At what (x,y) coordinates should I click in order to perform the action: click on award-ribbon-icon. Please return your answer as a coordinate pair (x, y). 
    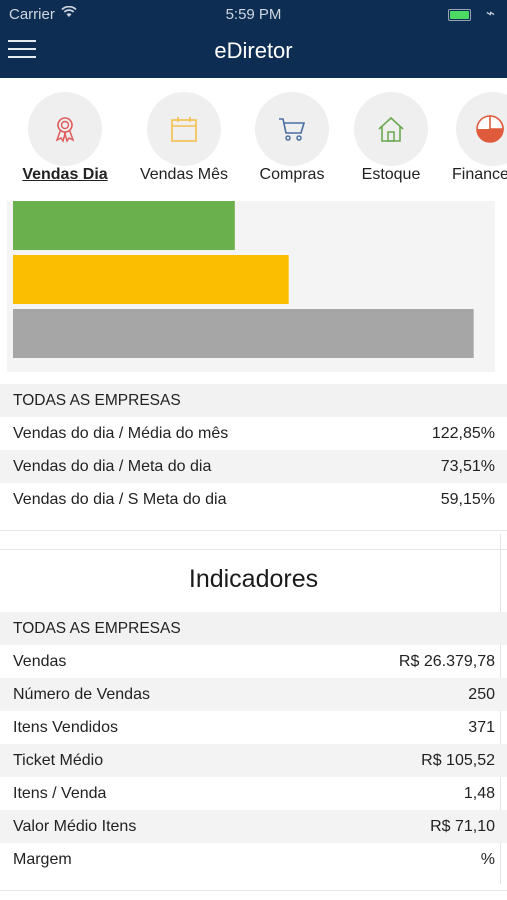
    Looking at the image, I should click on (65, 130).